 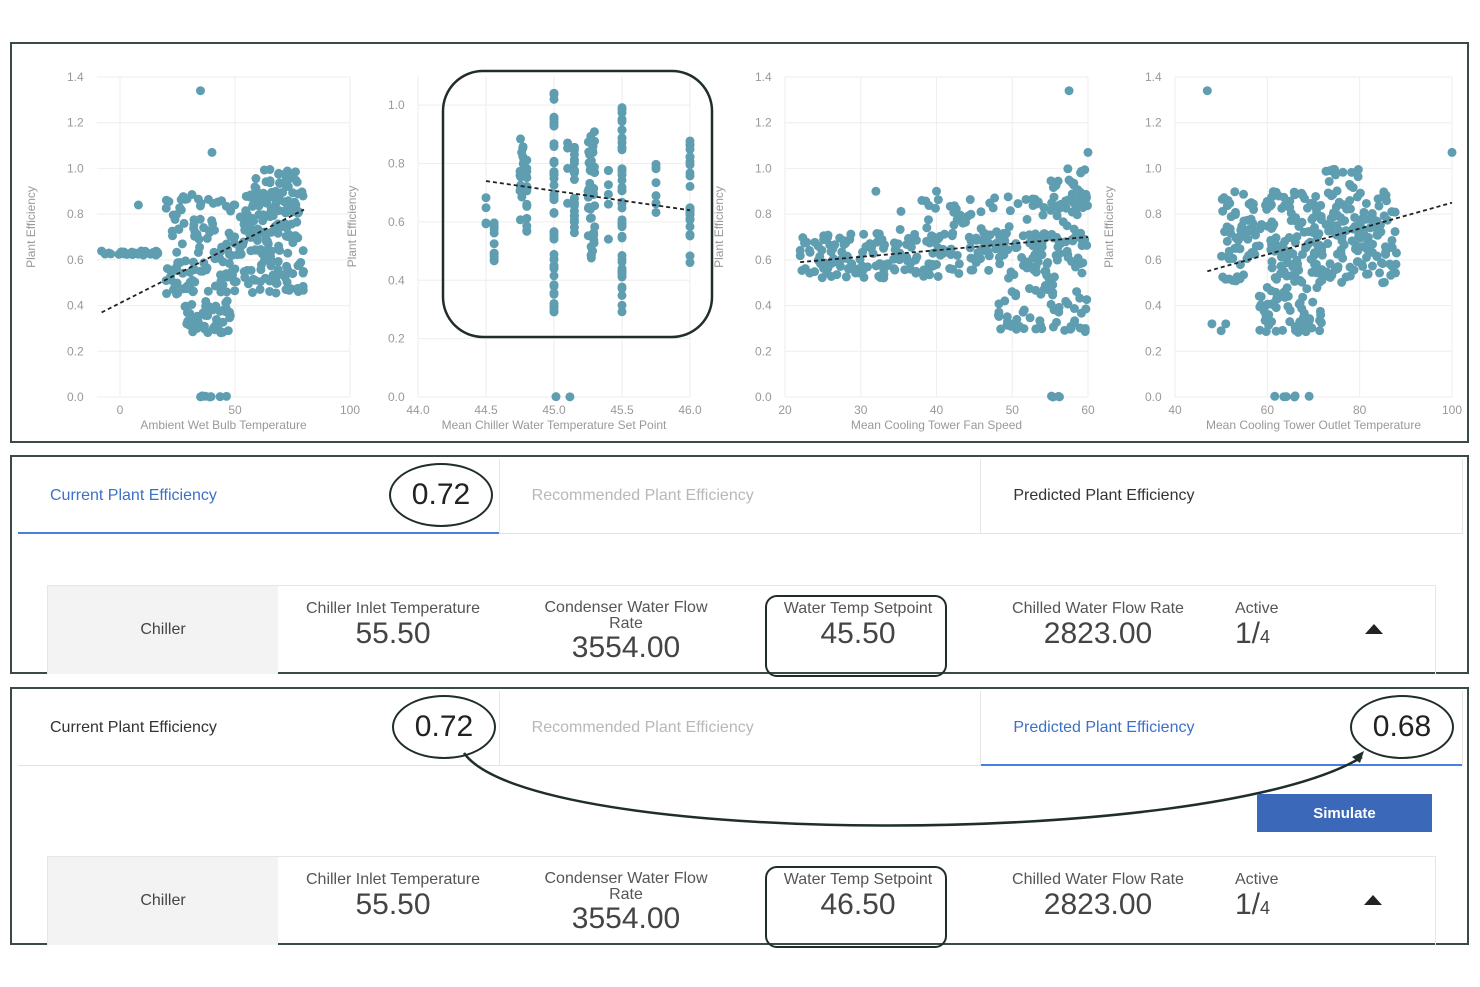 What do you see at coordinates (912, 789) in the screenshot?
I see `arrow-curve` at bounding box center [912, 789].